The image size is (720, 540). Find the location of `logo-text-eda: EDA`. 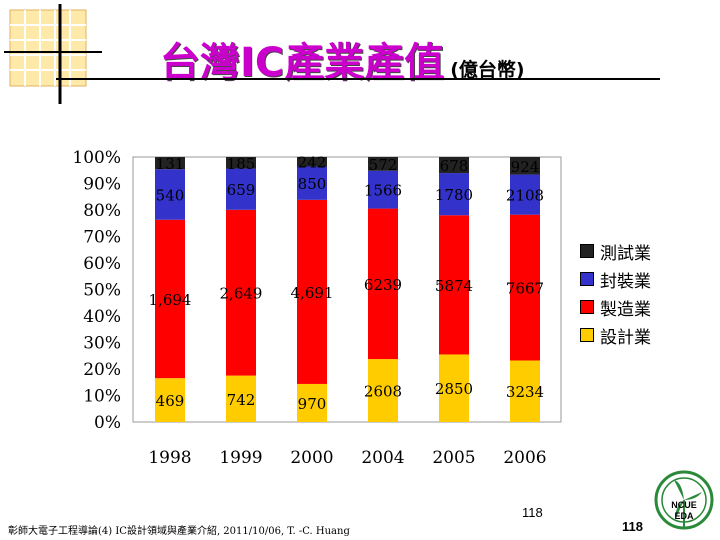

logo-text-eda: EDA is located at coordinates (684, 516).